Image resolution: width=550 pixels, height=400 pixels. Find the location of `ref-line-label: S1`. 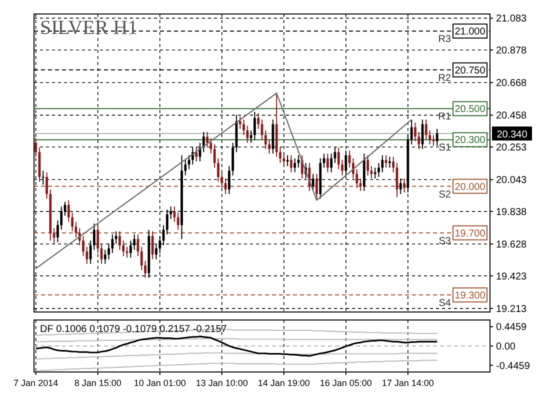

ref-line-label: S1 is located at coordinates (445, 148).